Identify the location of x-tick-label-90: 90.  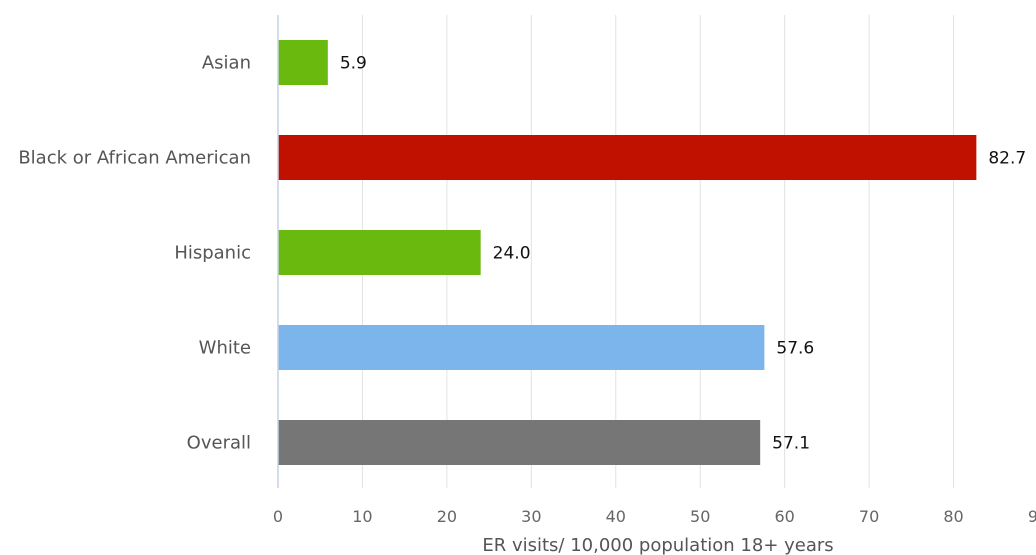
(1032, 516).